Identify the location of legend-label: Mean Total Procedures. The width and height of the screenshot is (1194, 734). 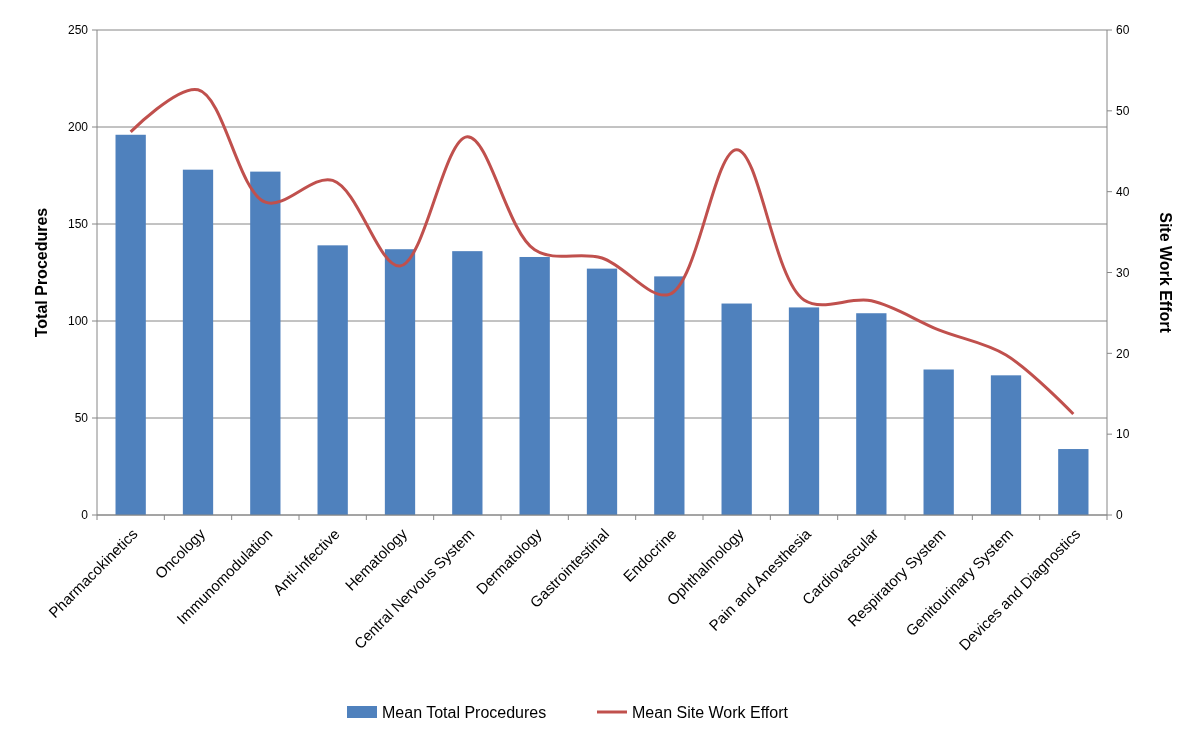
(464, 712).